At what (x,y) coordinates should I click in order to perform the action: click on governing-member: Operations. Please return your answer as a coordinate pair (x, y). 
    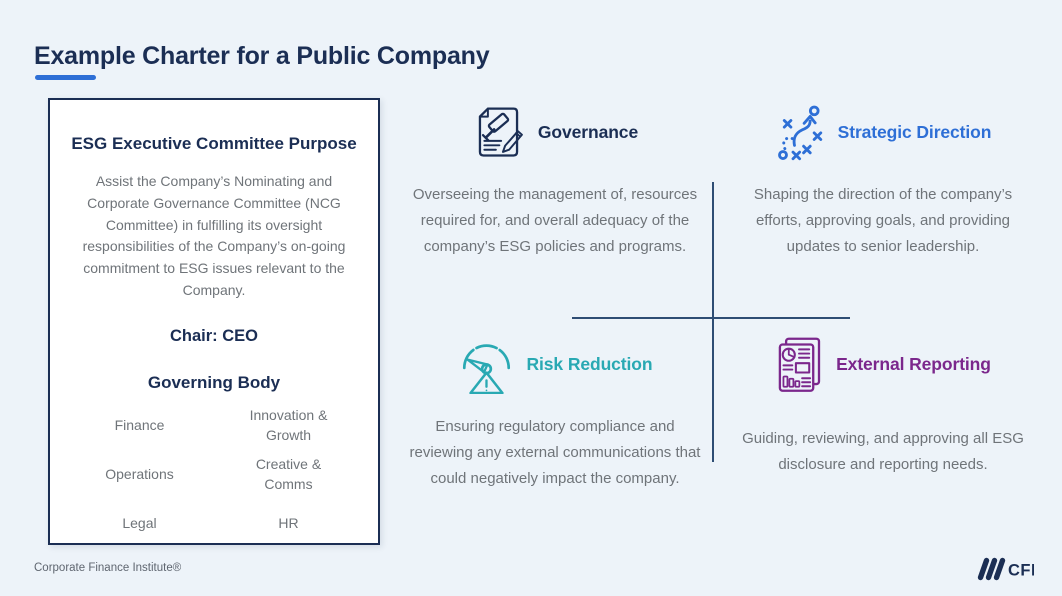
    Looking at the image, I should click on (139, 474).